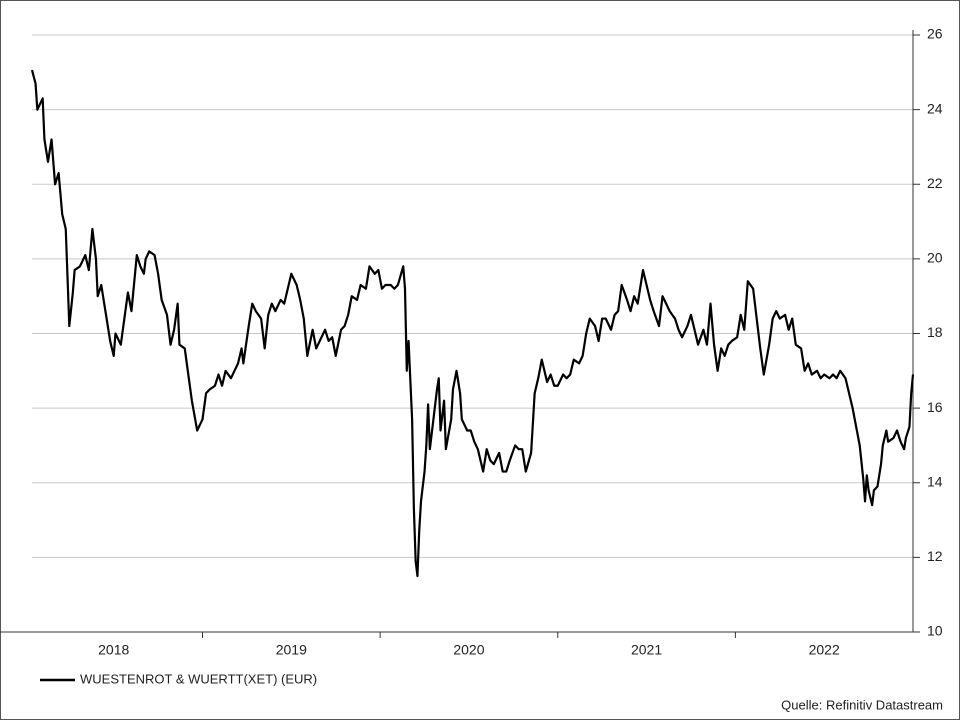 The height and width of the screenshot is (720, 960). What do you see at coordinates (935, 183) in the screenshot?
I see `y-tick-label: 22` at bounding box center [935, 183].